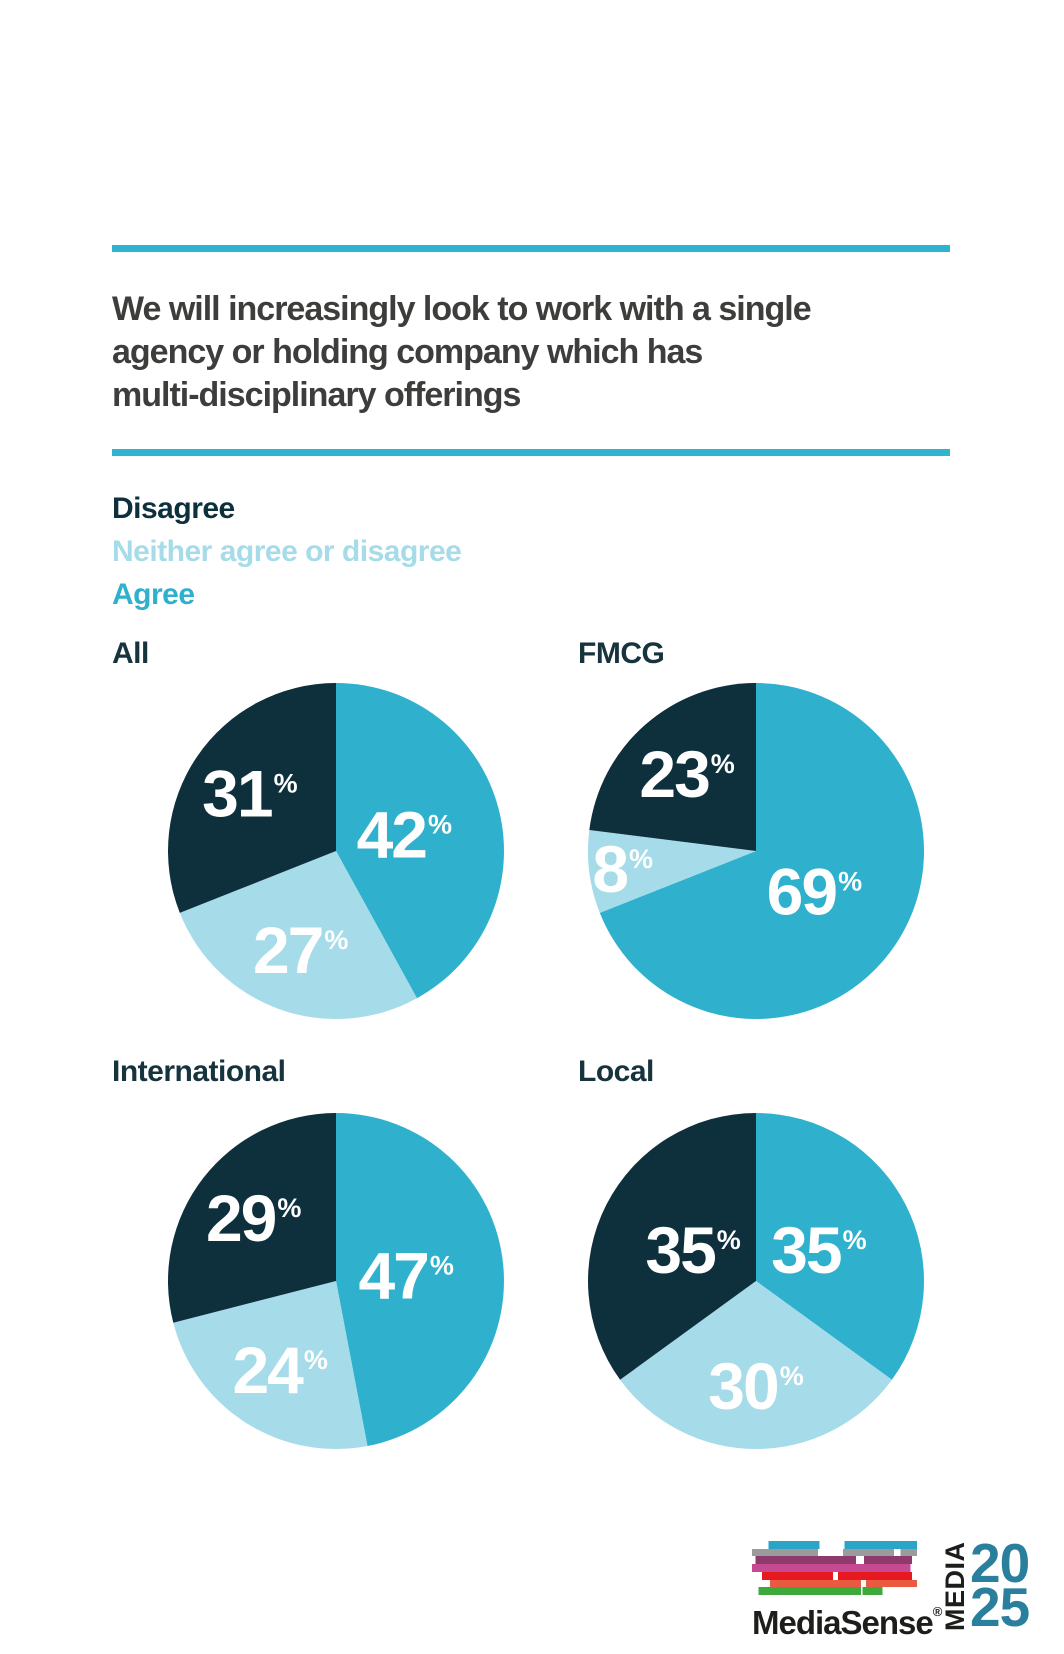 This screenshot has height=1654, width=1064. What do you see at coordinates (405, 1275) in the screenshot?
I see `pie-value-label: 47%` at bounding box center [405, 1275].